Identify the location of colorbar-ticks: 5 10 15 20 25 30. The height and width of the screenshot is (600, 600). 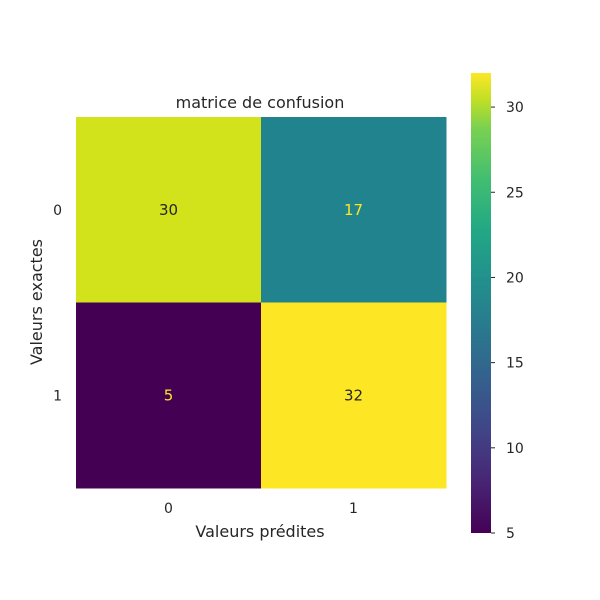
(507, 321).